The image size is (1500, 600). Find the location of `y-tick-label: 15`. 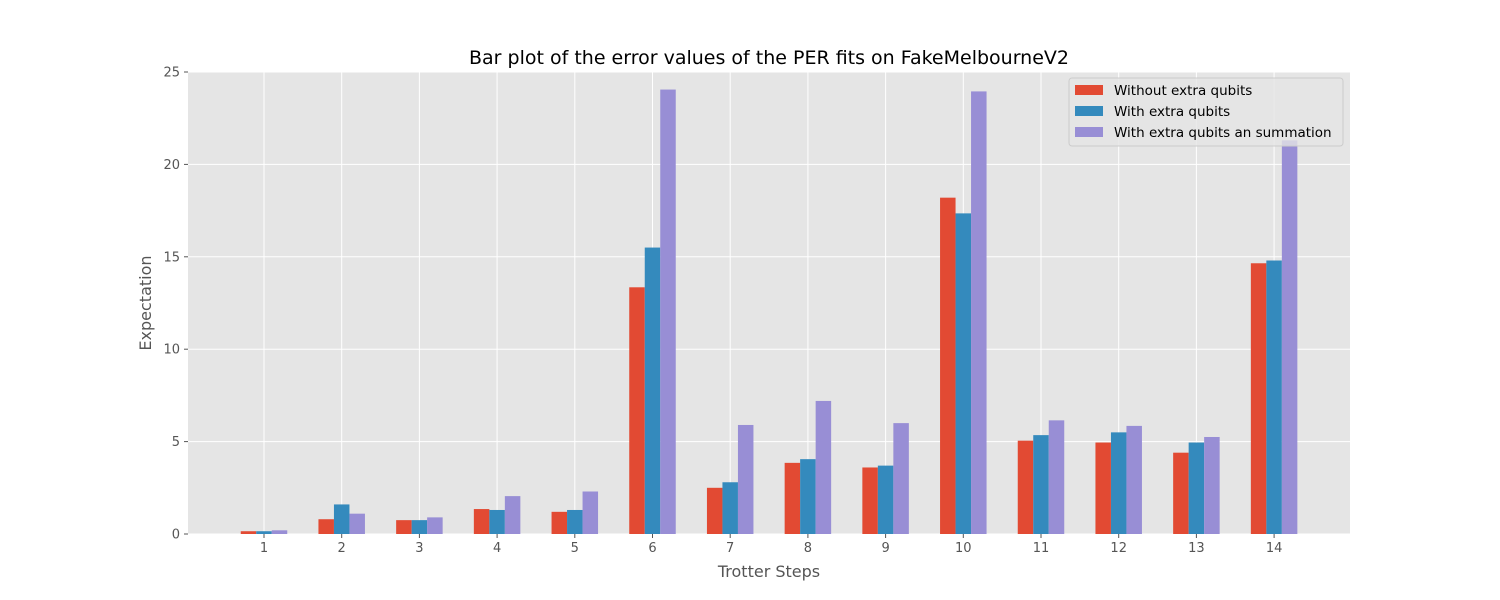

y-tick-label: 15 is located at coordinates (171, 257).